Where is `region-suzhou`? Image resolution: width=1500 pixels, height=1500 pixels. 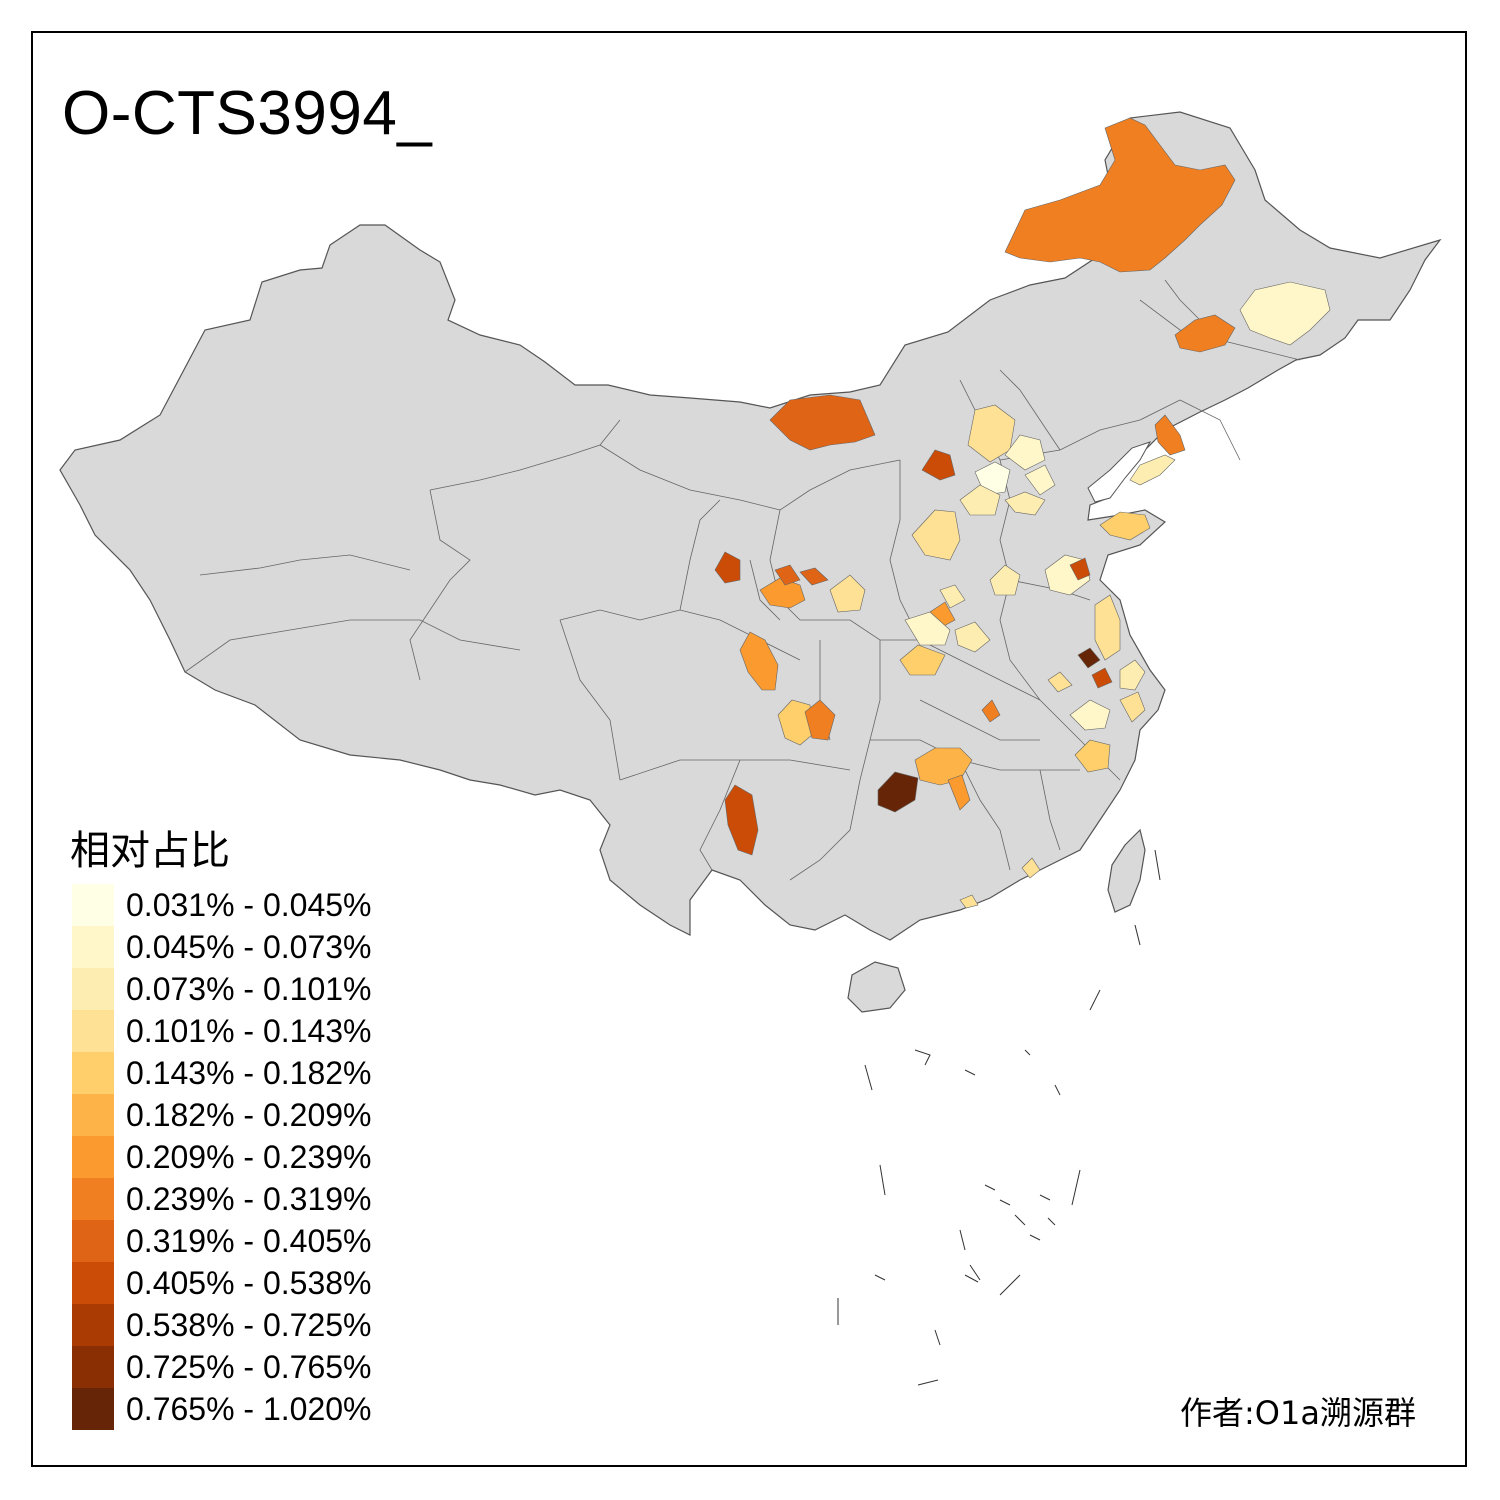
region-suzhou is located at coordinates (1132, 675).